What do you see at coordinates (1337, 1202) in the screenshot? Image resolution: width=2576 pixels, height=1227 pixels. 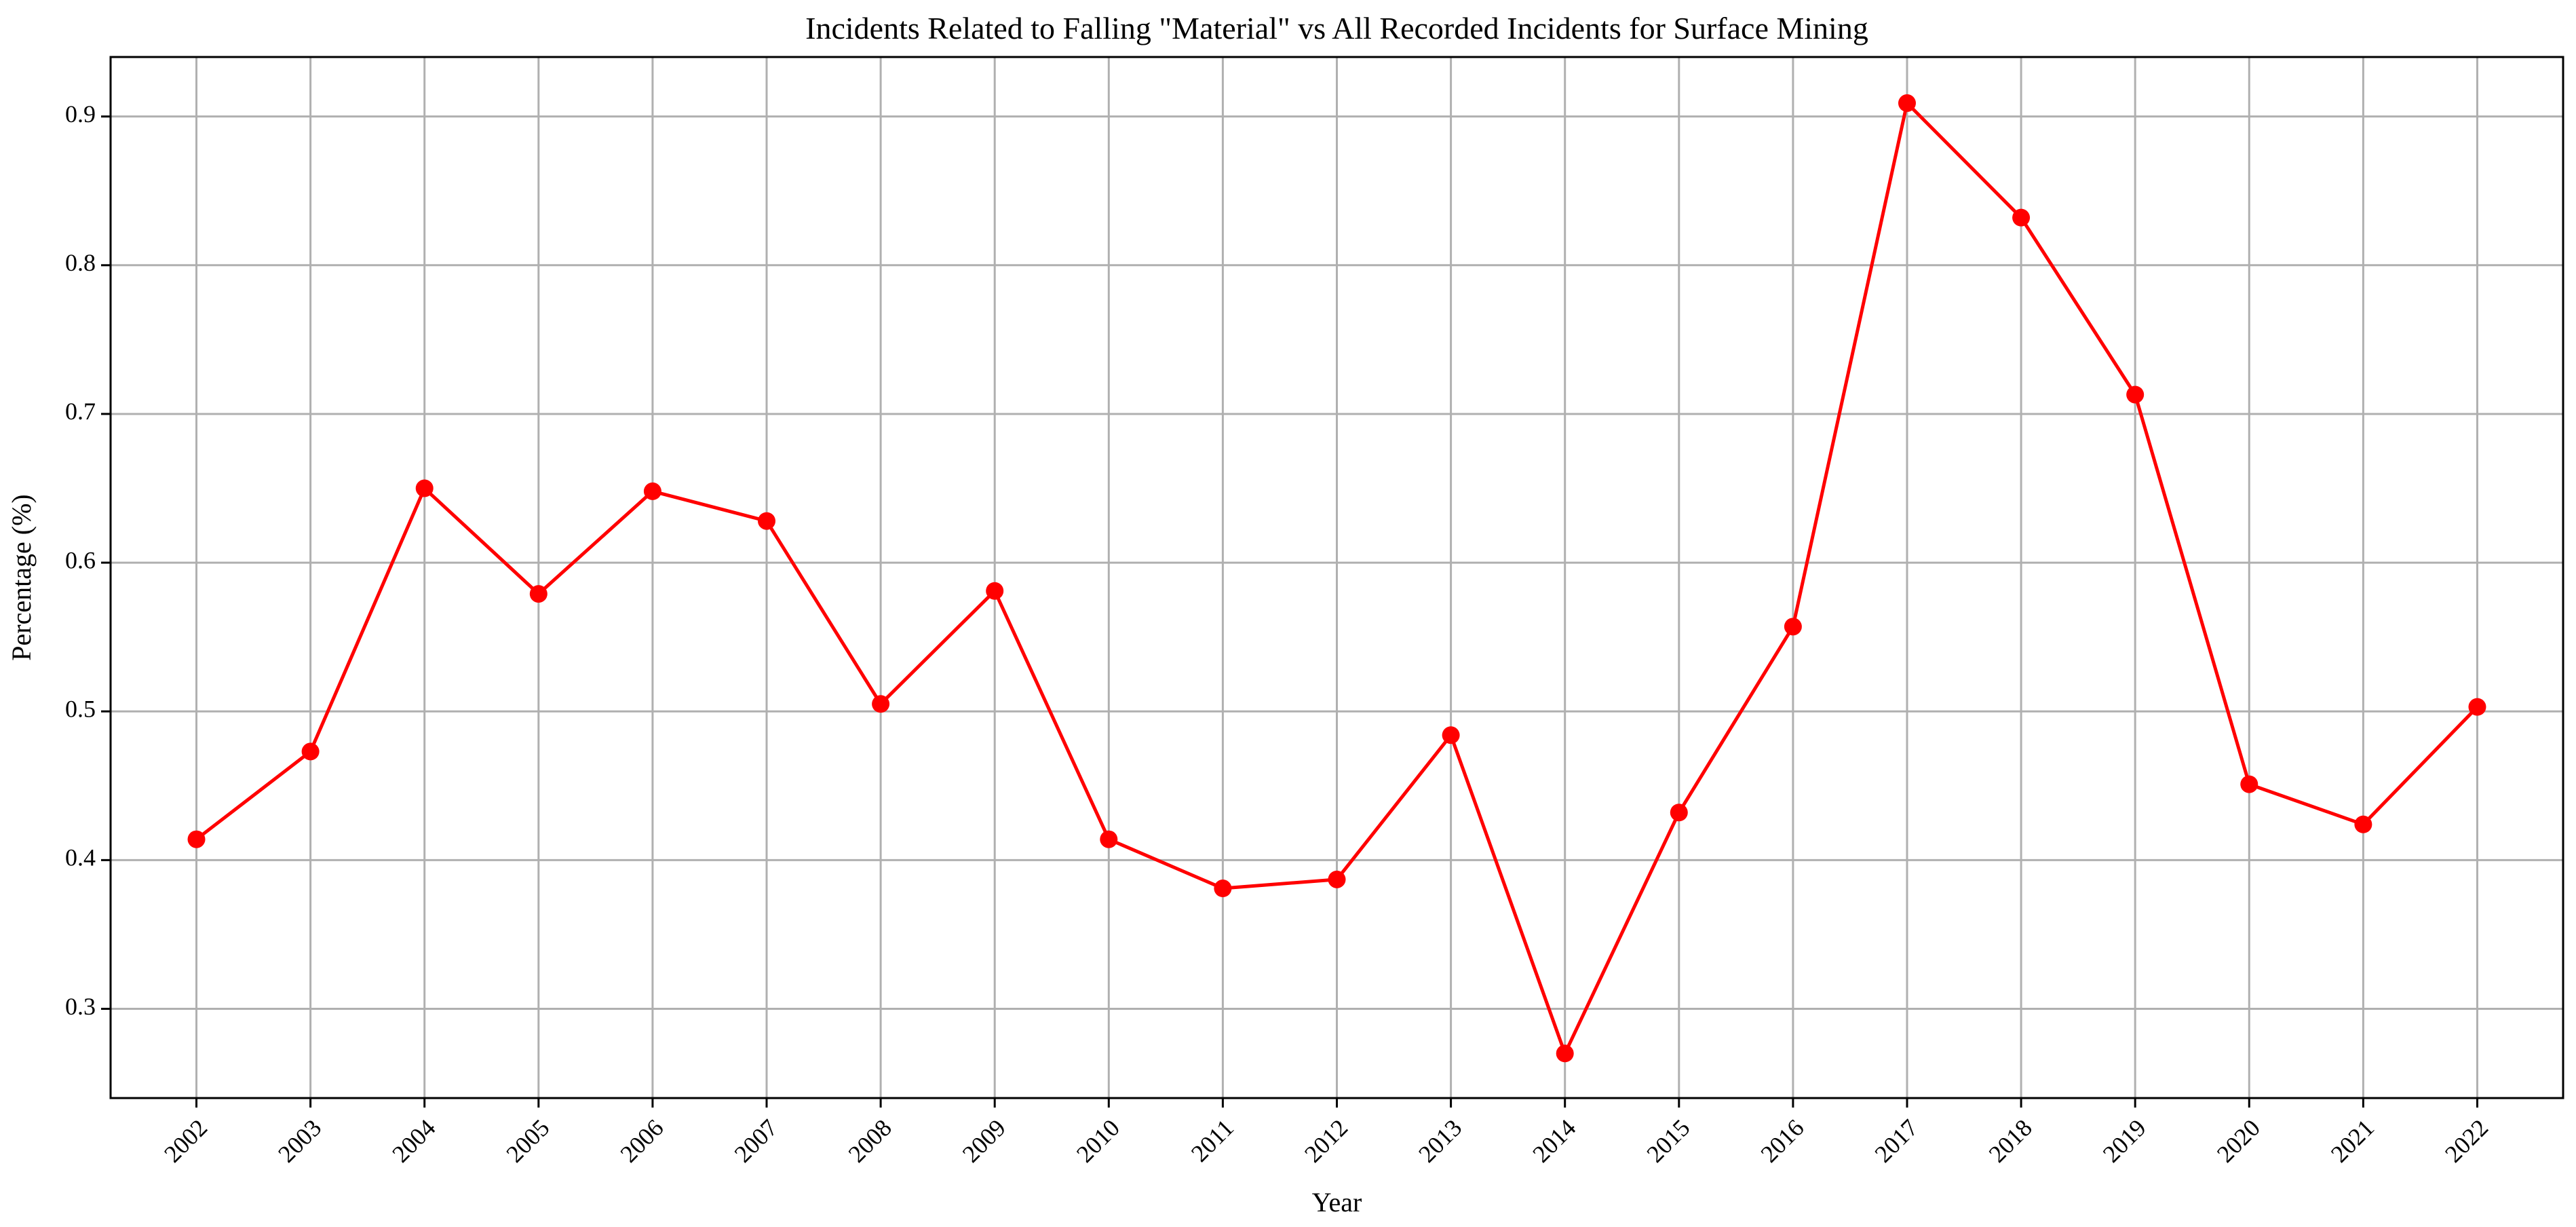 I see `x-axis-label: Year` at bounding box center [1337, 1202].